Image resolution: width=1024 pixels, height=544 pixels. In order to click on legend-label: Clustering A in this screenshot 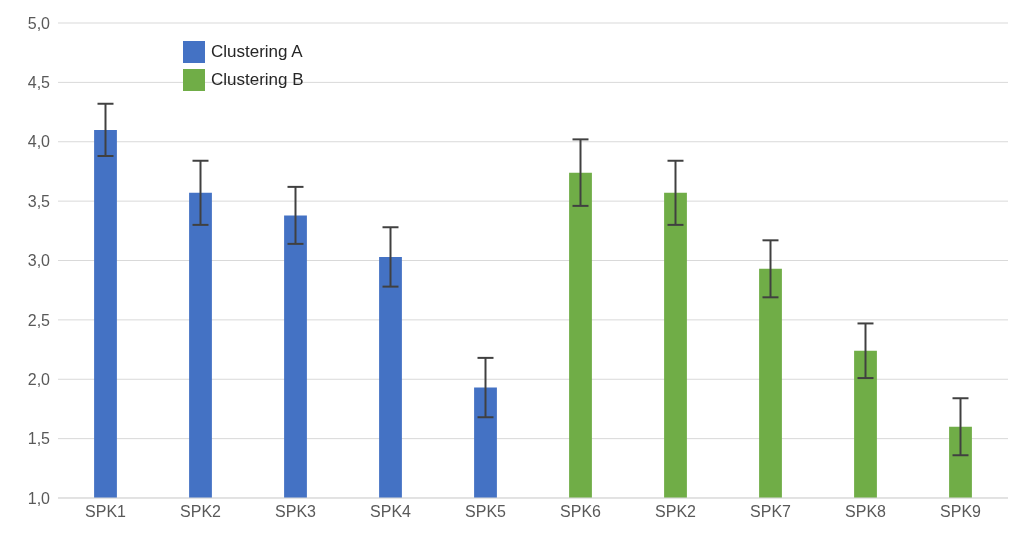, I will do `click(257, 52)`.